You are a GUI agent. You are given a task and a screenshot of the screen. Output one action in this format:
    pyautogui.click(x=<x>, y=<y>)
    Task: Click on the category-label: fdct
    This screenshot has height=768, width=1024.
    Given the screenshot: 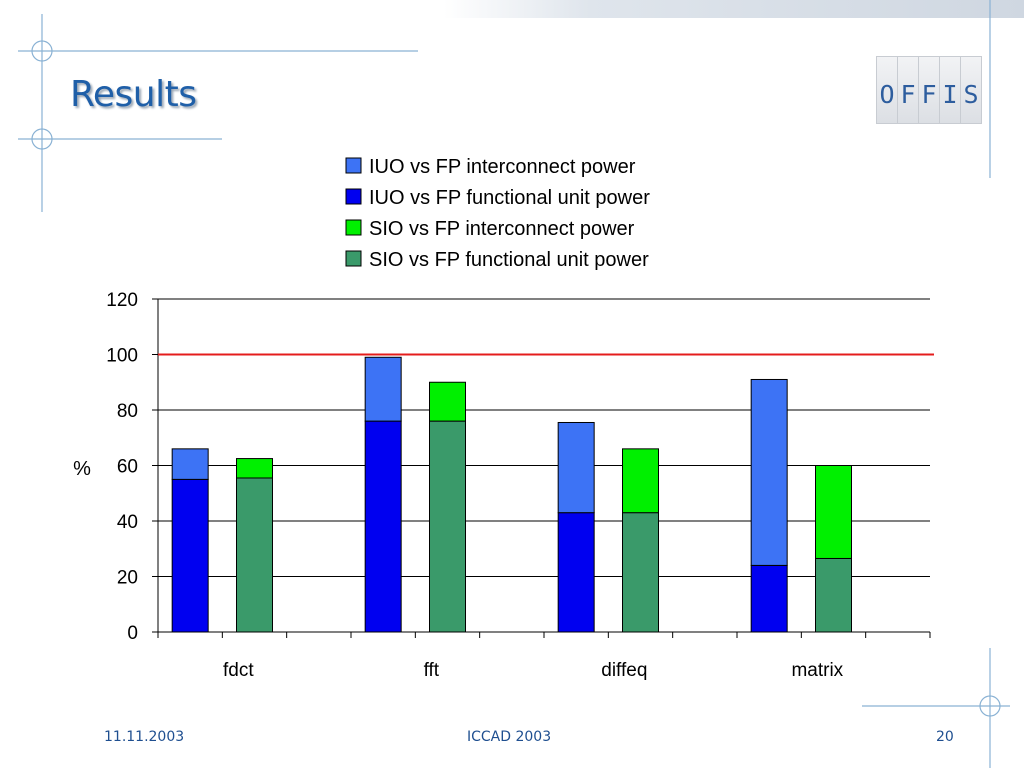 What is the action you would take?
    pyautogui.click(x=238, y=670)
    